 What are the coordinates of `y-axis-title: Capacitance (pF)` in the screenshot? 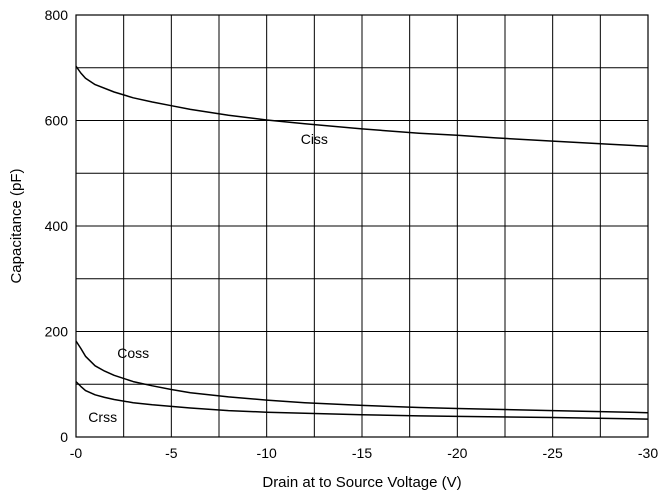 It's located at (16, 225).